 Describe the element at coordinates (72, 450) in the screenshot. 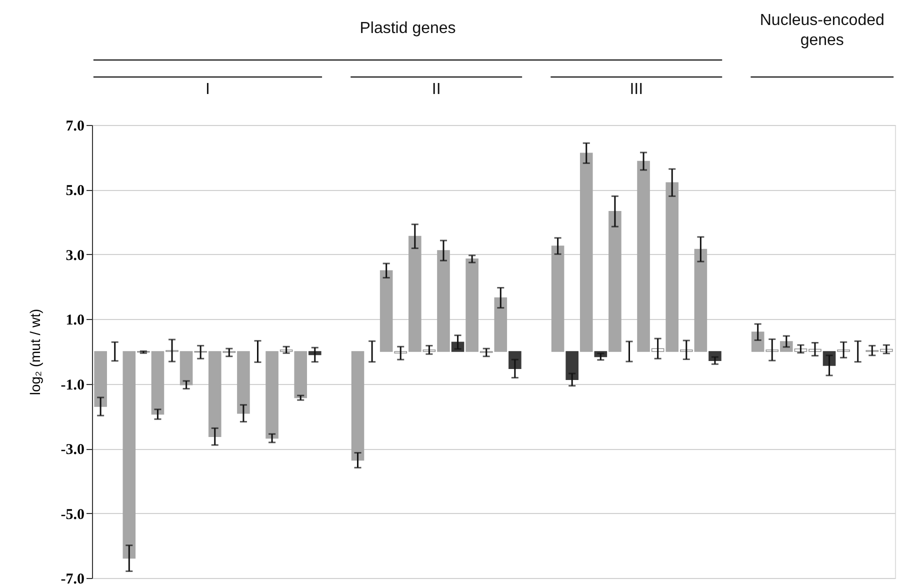

I see `y-tick-label: -3.0` at that location.